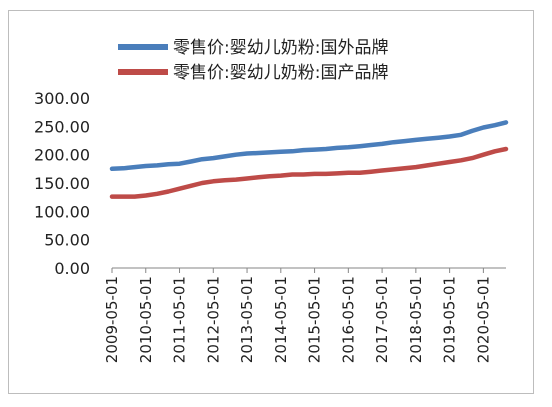  What do you see at coordinates (180, 319) in the screenshot?
I see `x-tick-label: 2011-05-01` at bounding box center [180, 319].